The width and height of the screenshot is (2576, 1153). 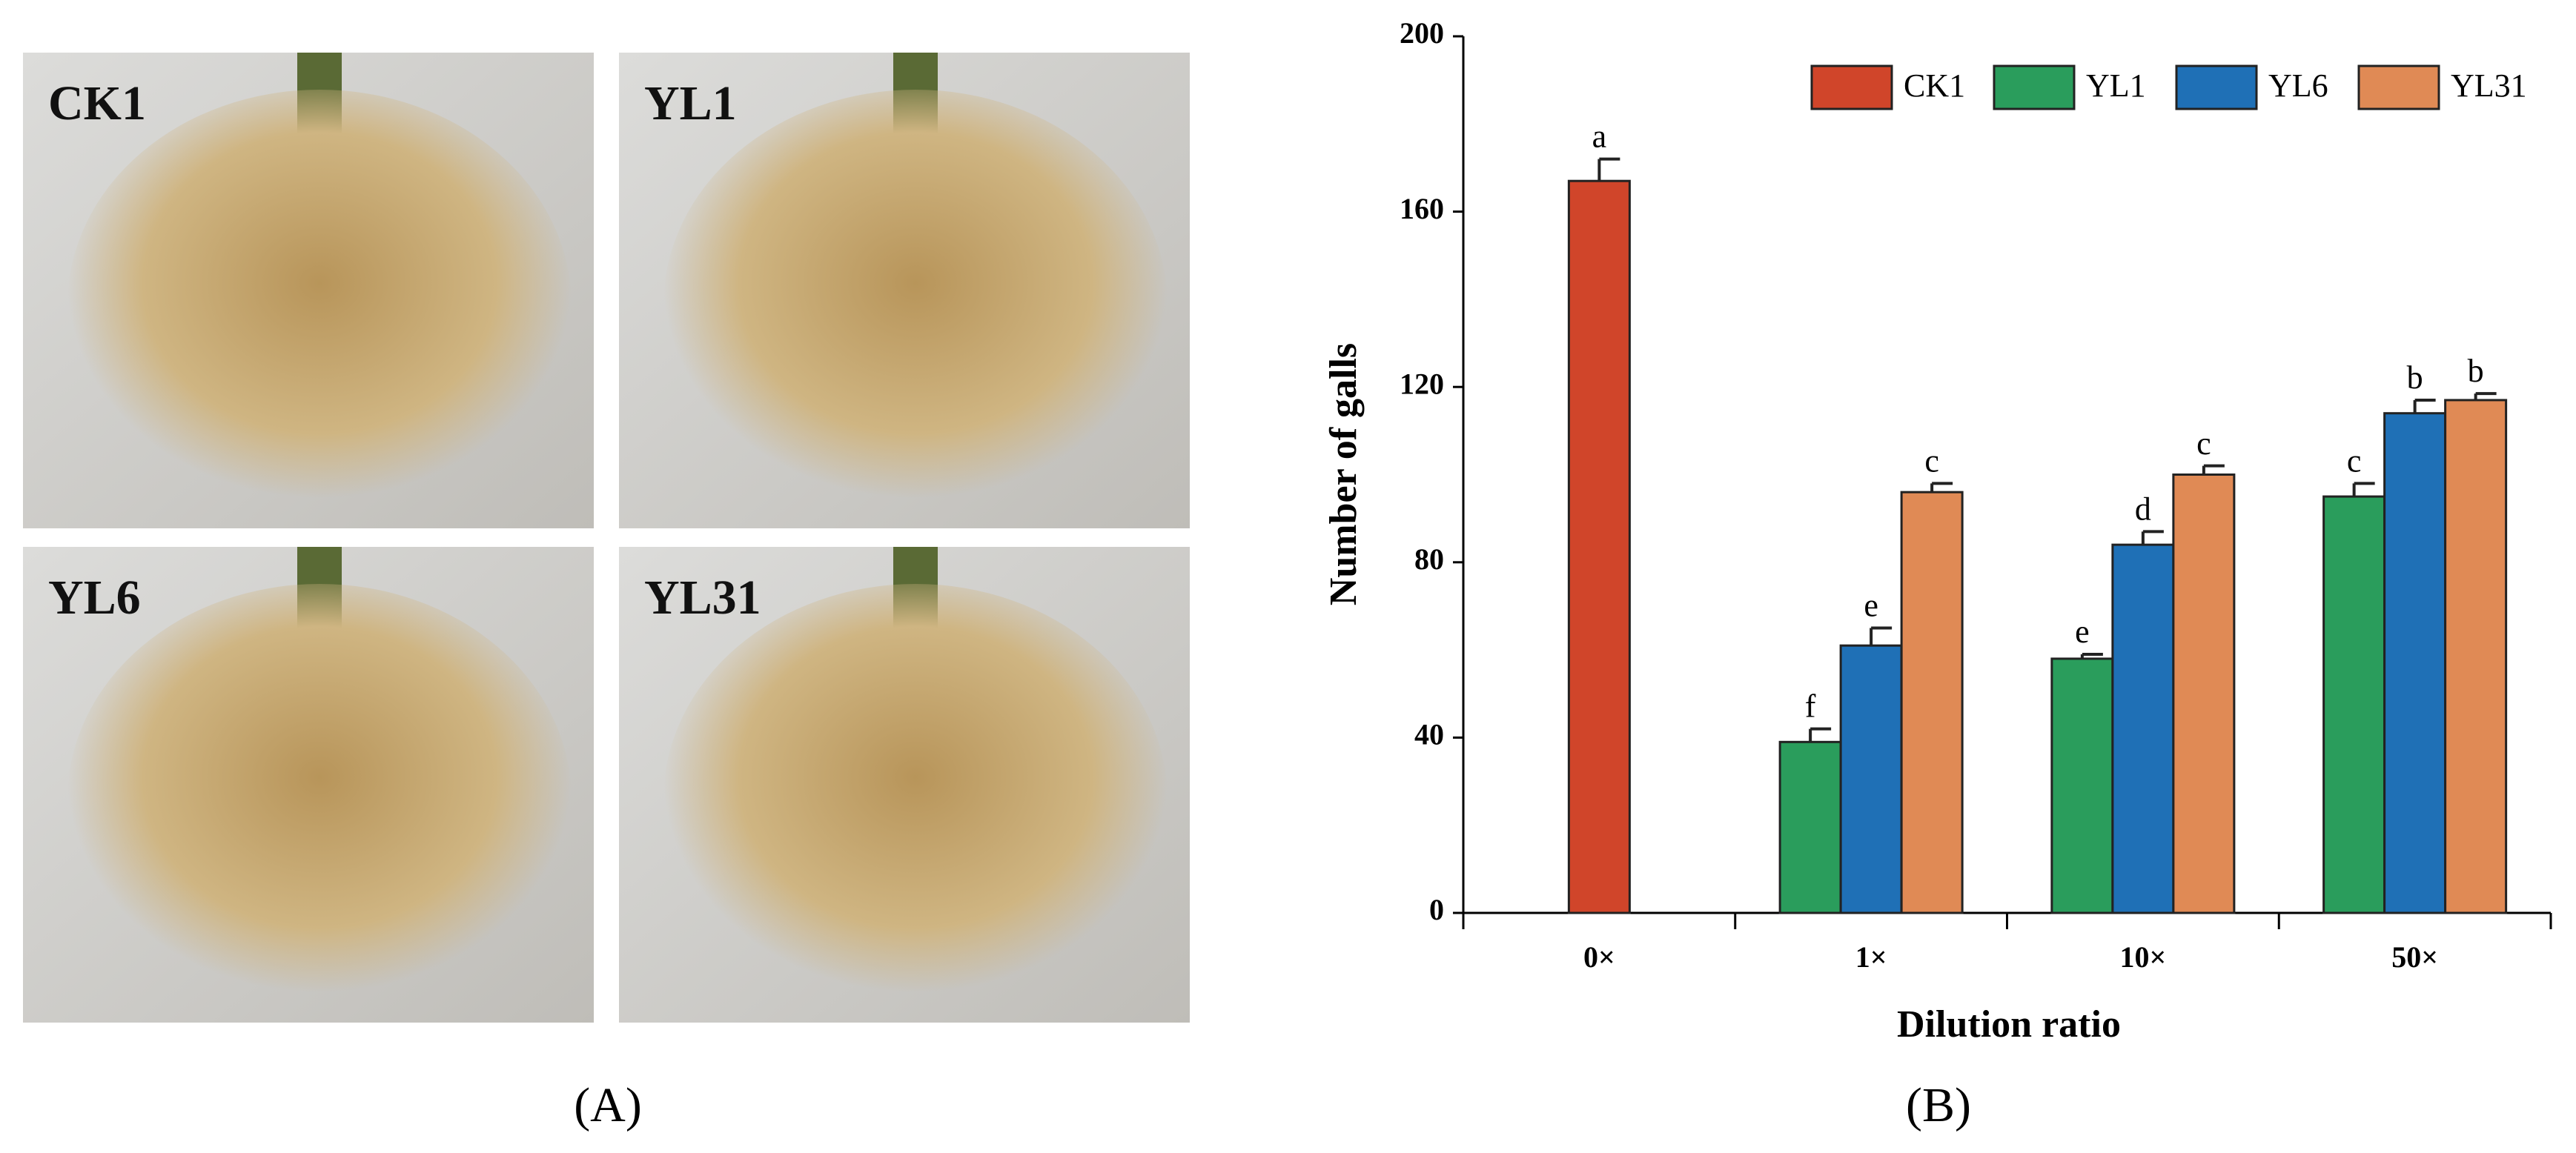 I want to click on y-tick-label: 120, so click(x=1422, y=383).